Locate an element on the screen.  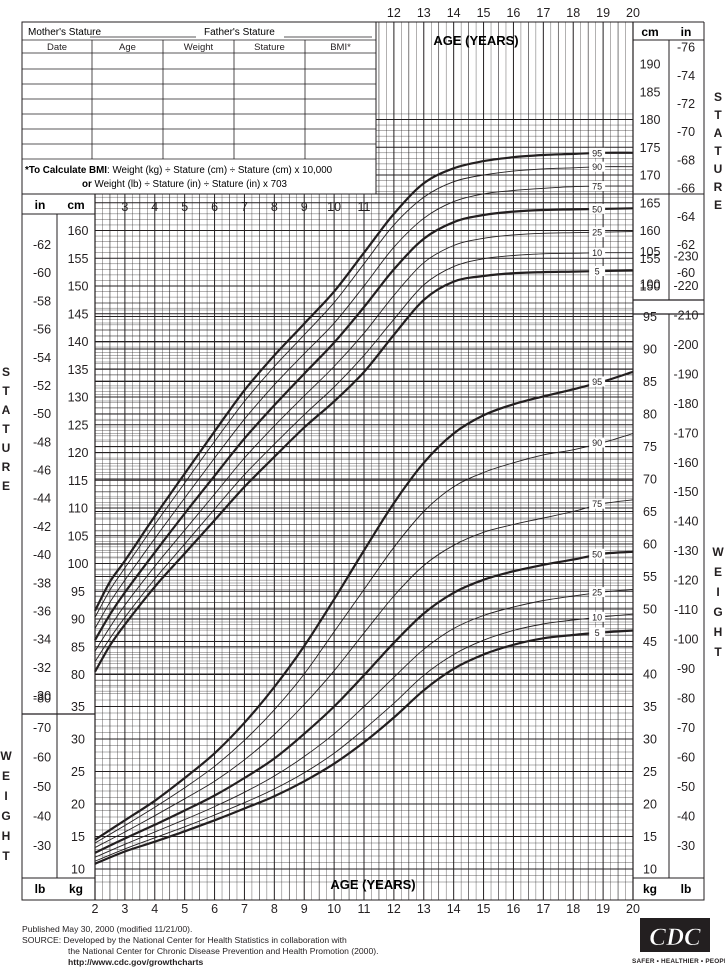
age-years-top: AGE (YEARS) is located at coordinates (475, 40).